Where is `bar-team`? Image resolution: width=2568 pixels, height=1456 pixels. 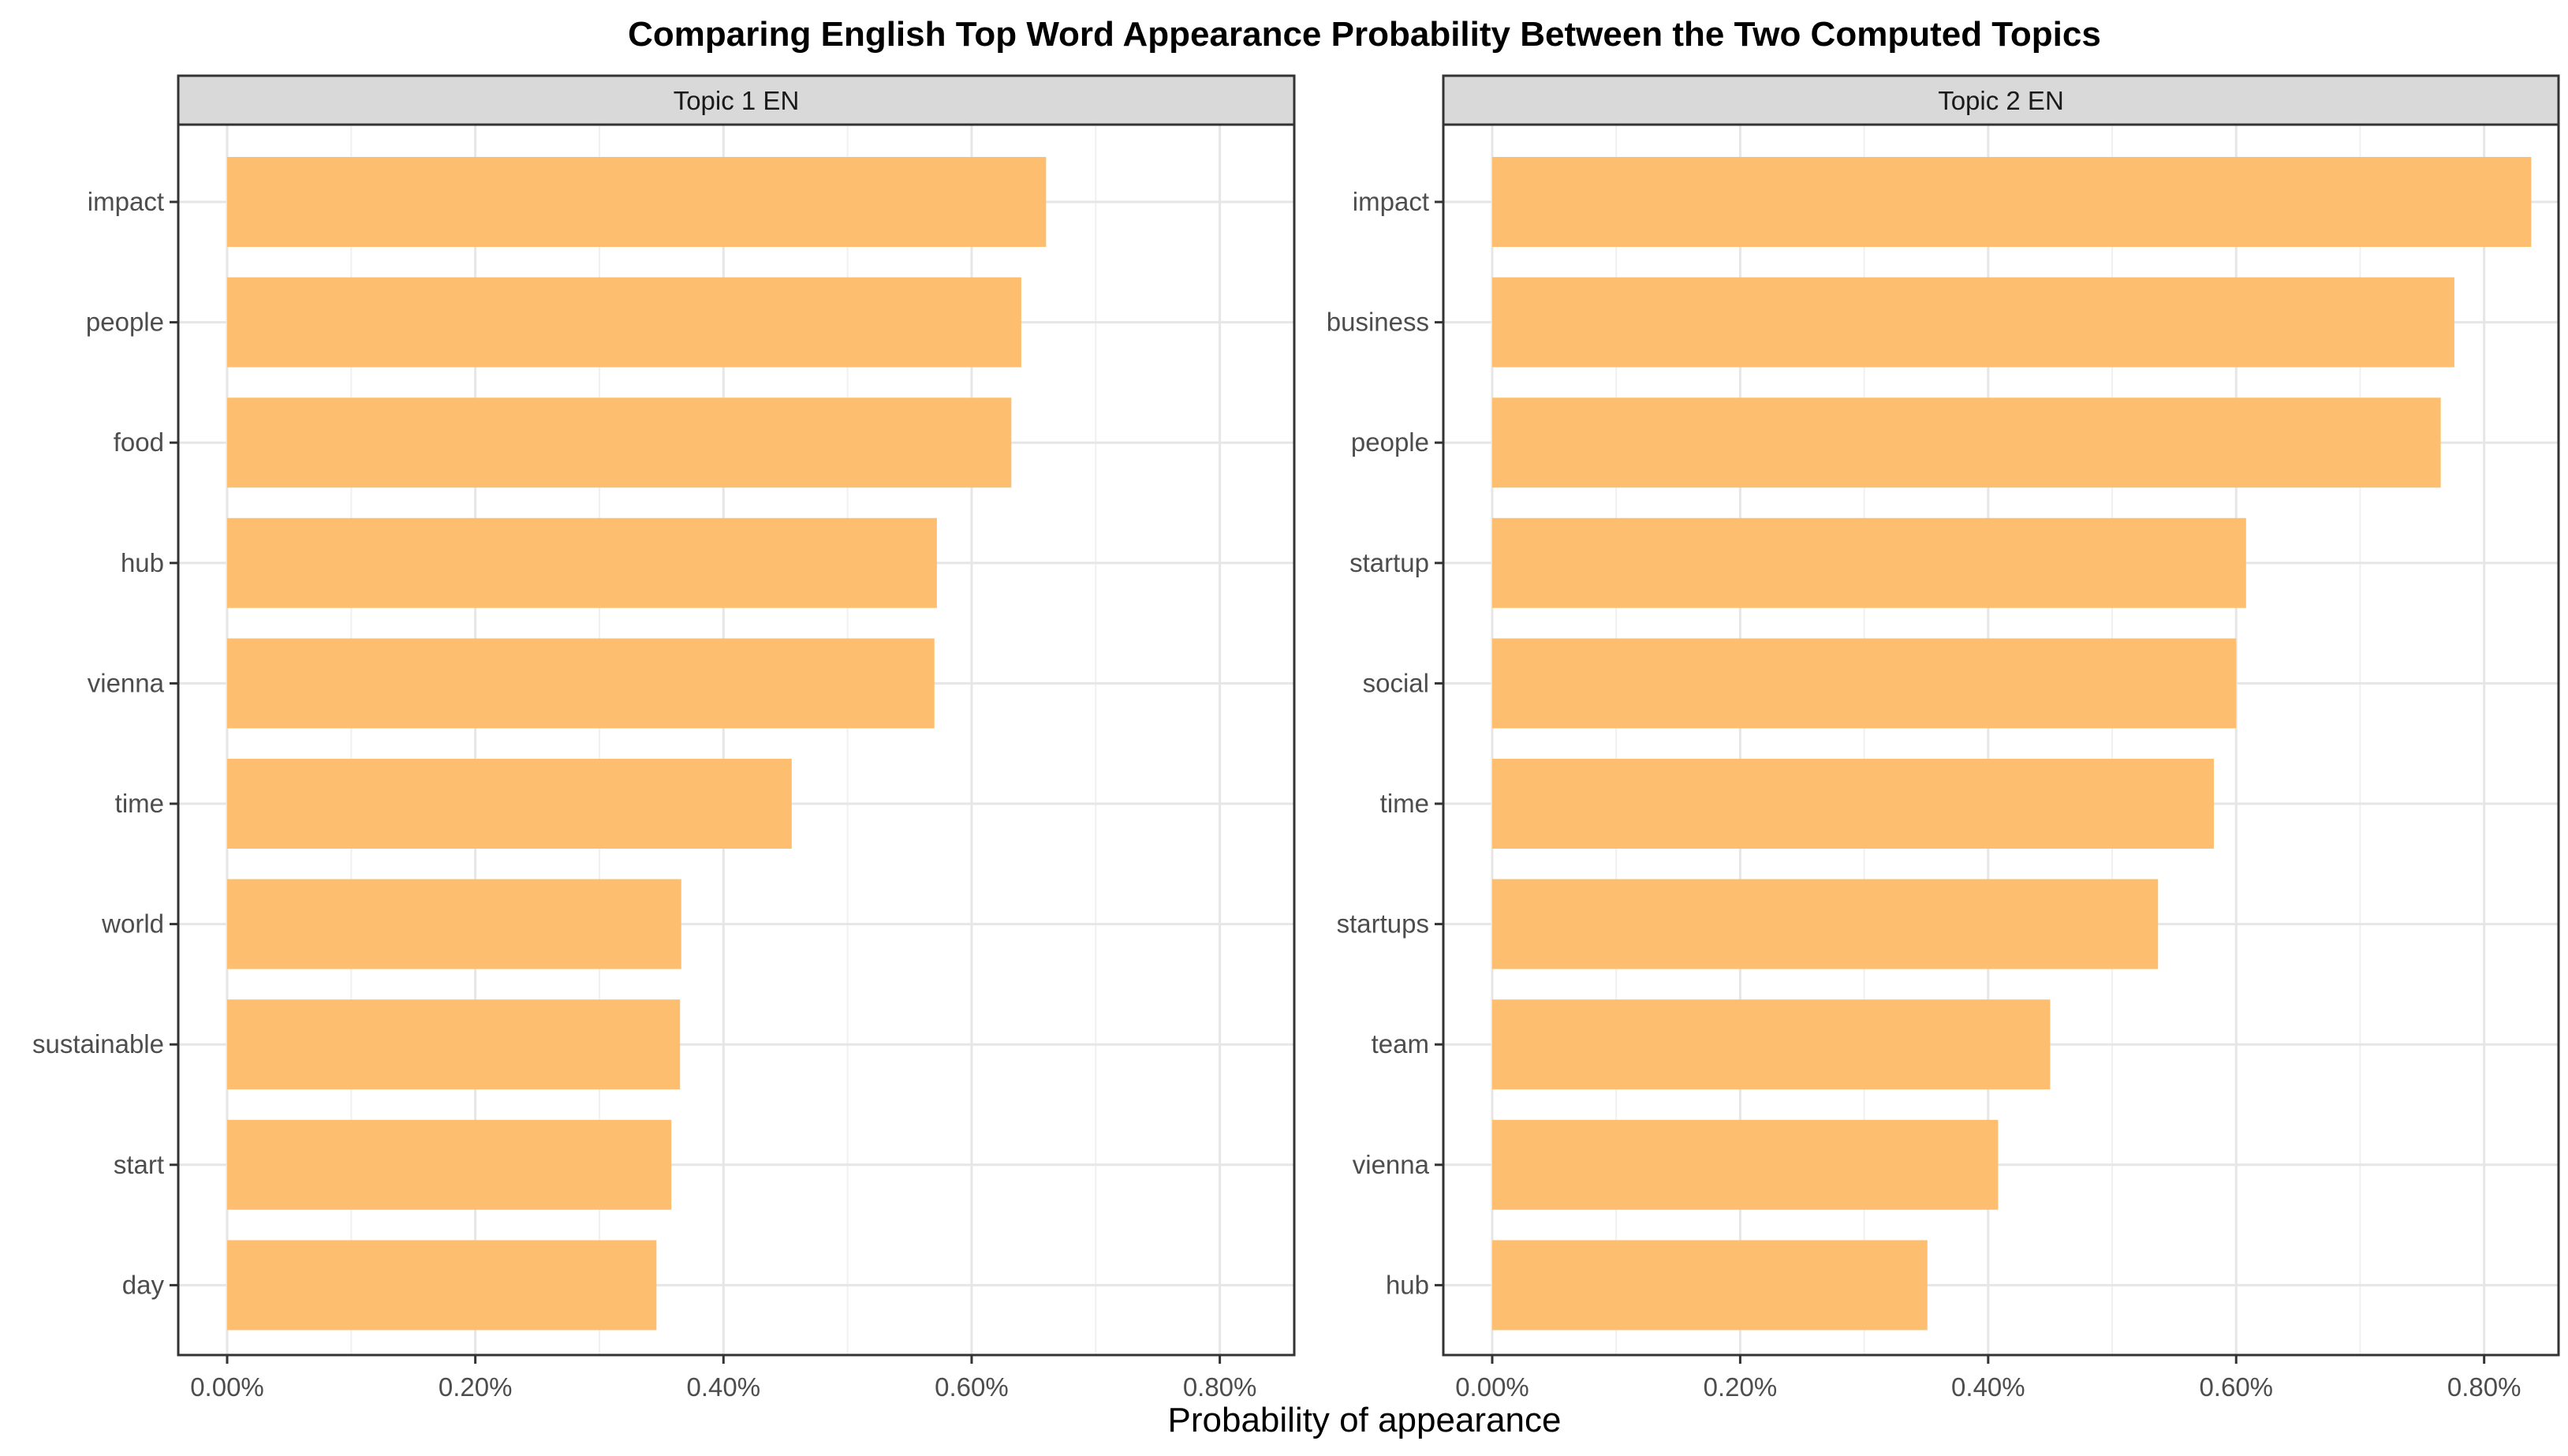 bar-team is located at coordinates (1772, 1044).